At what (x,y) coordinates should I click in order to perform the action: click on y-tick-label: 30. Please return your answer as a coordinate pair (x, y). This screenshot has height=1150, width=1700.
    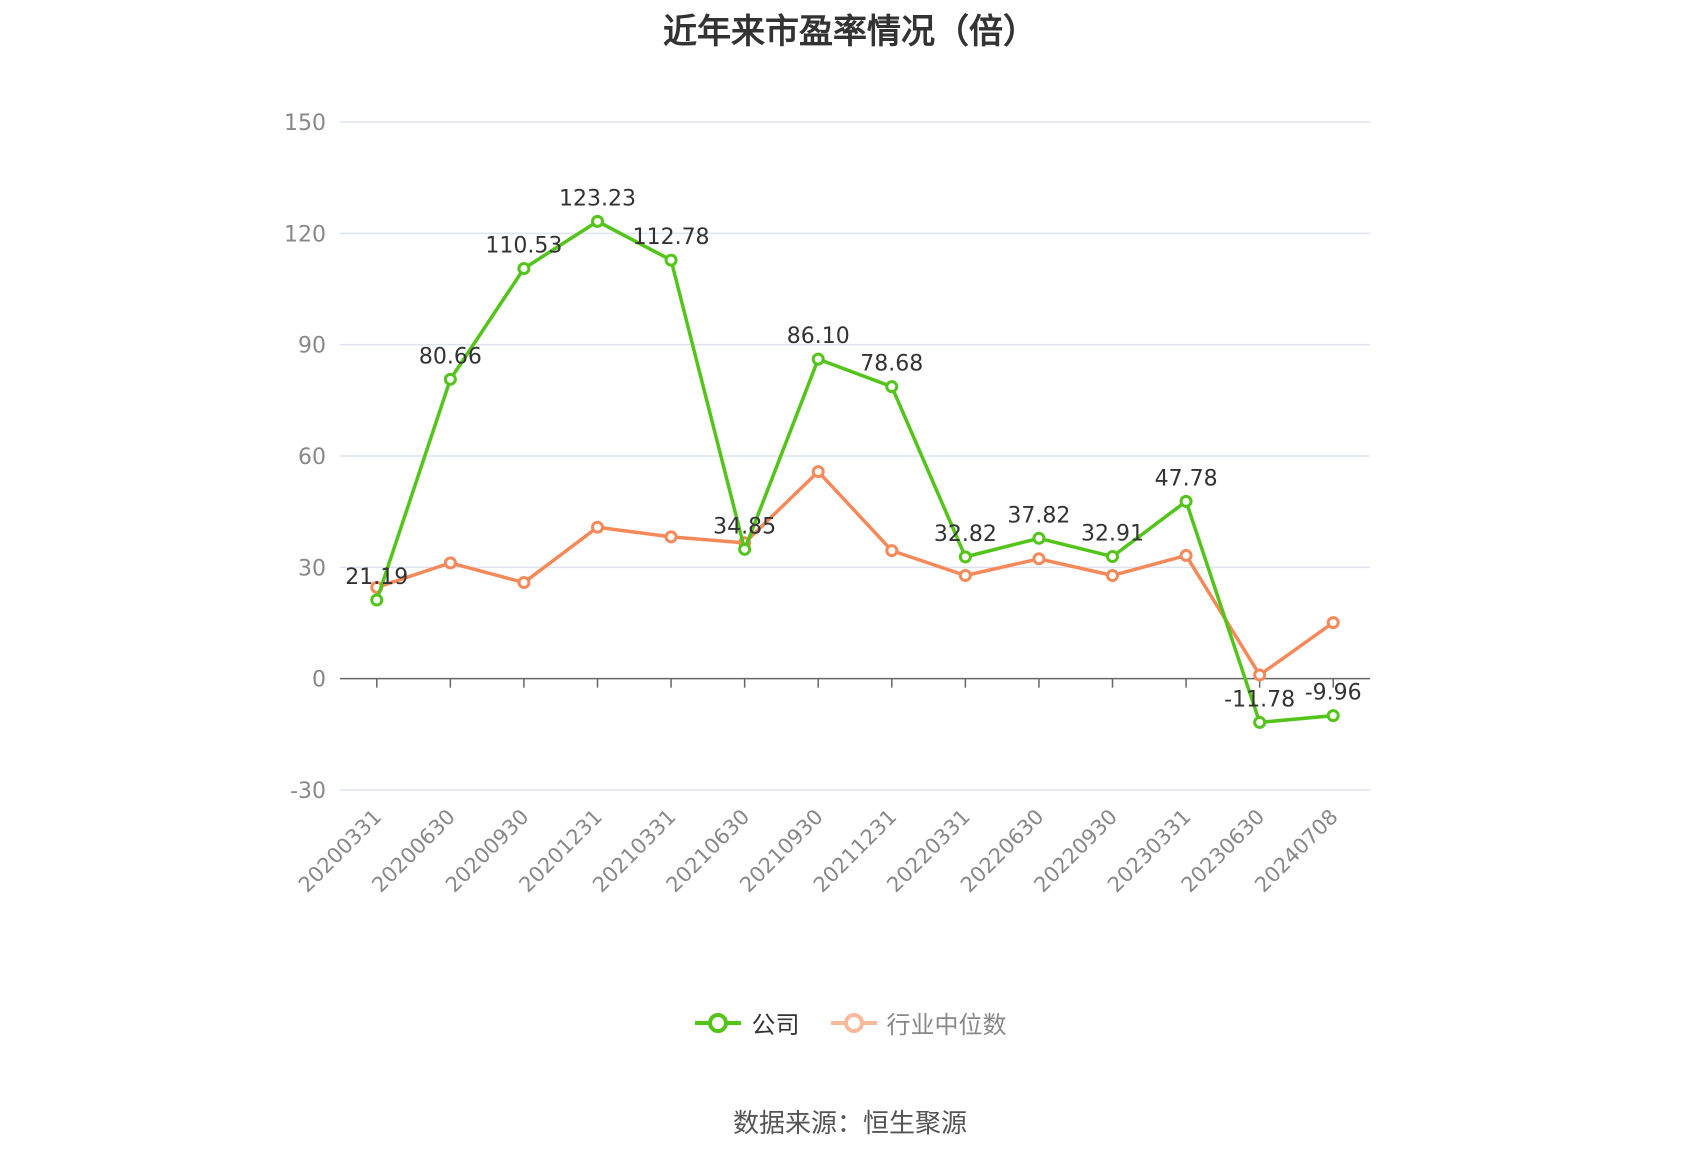
    Looking at the image, I should click on (312, 568).